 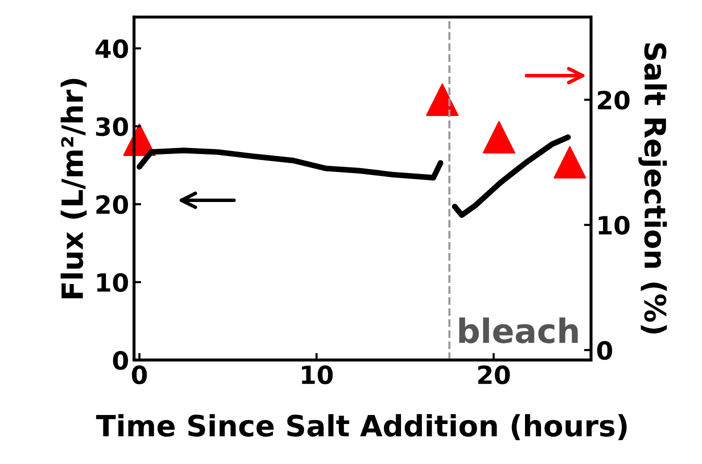 I want to click on x-tick-label: 20, so click(x=494, y=374).